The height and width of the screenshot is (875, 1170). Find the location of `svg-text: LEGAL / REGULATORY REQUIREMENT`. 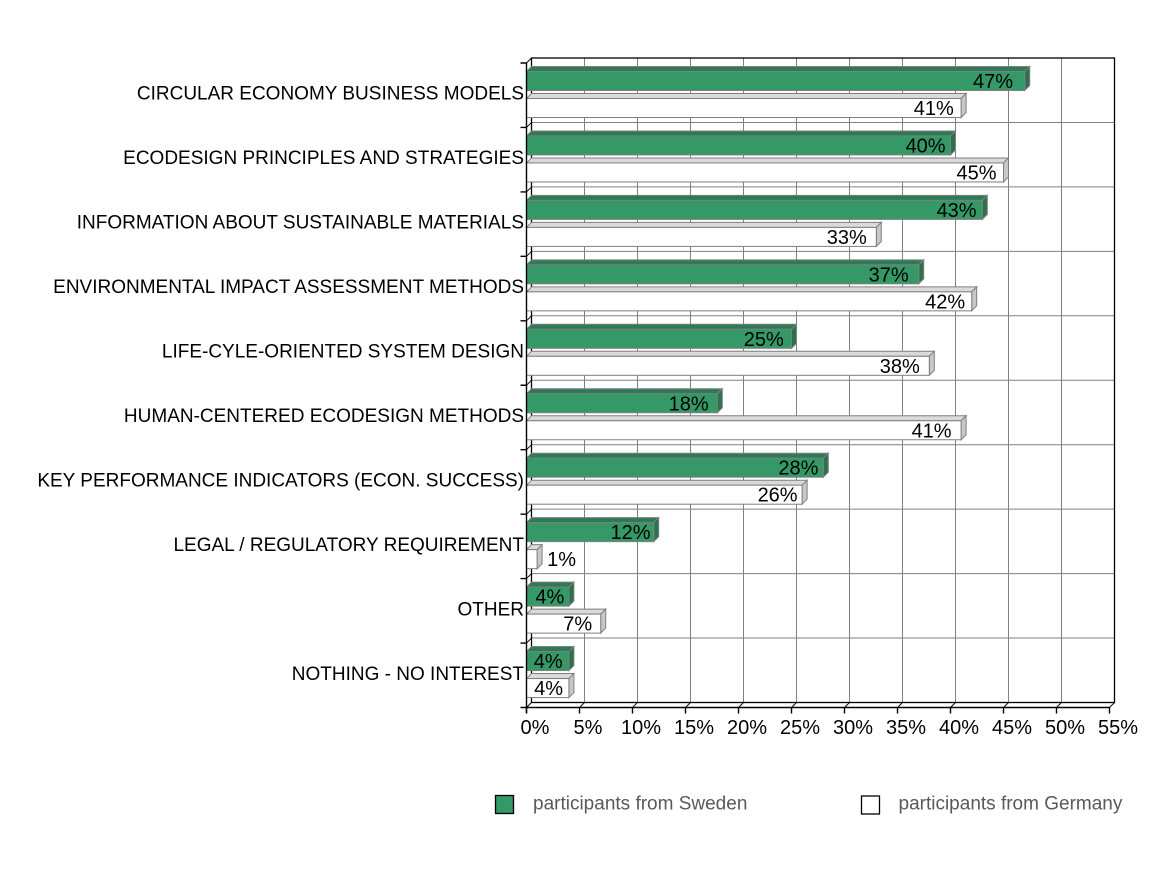

svg-text: LEGAL / REGULATORY REQUIREMENT is located at coordinates (348, 545).